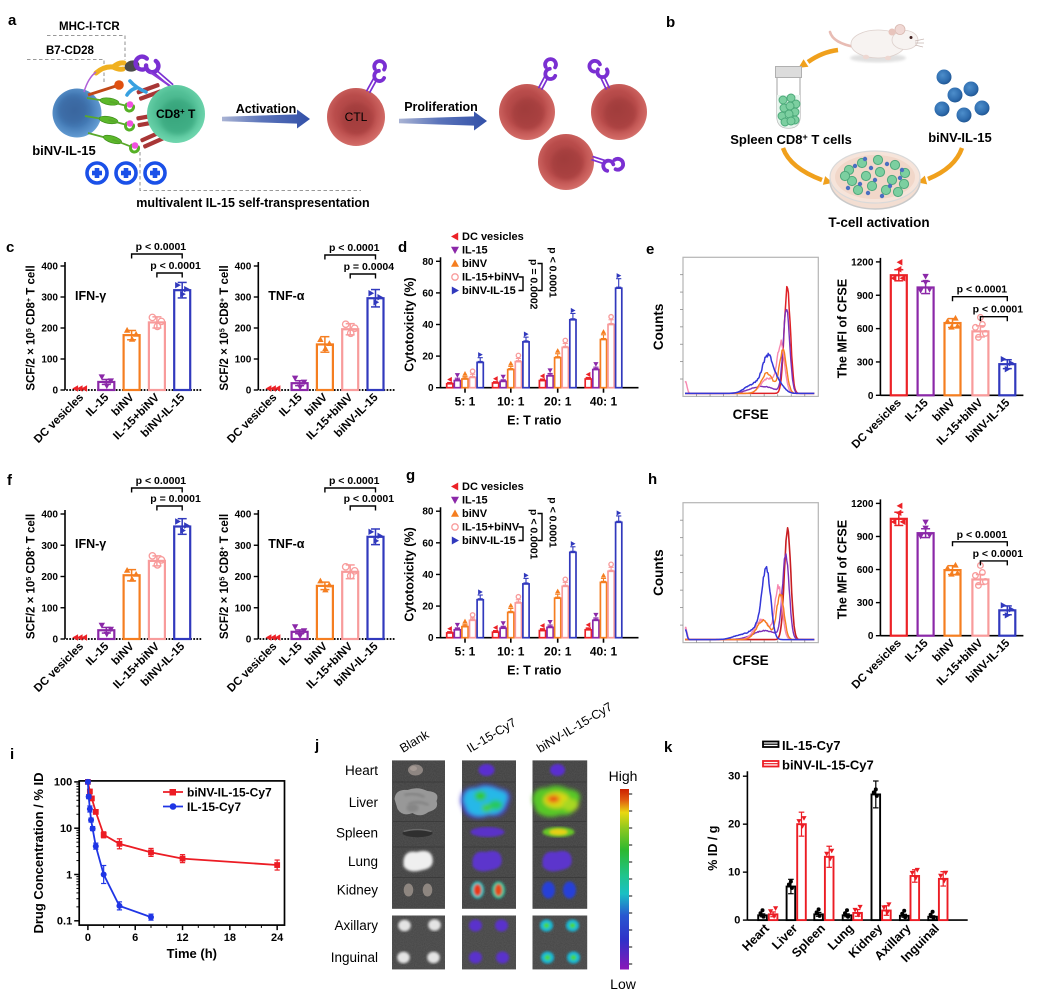  What do you see at coordinates (316, 745) in the screenshot?
I see `svg-text: j` at bounding box center [316, 745].